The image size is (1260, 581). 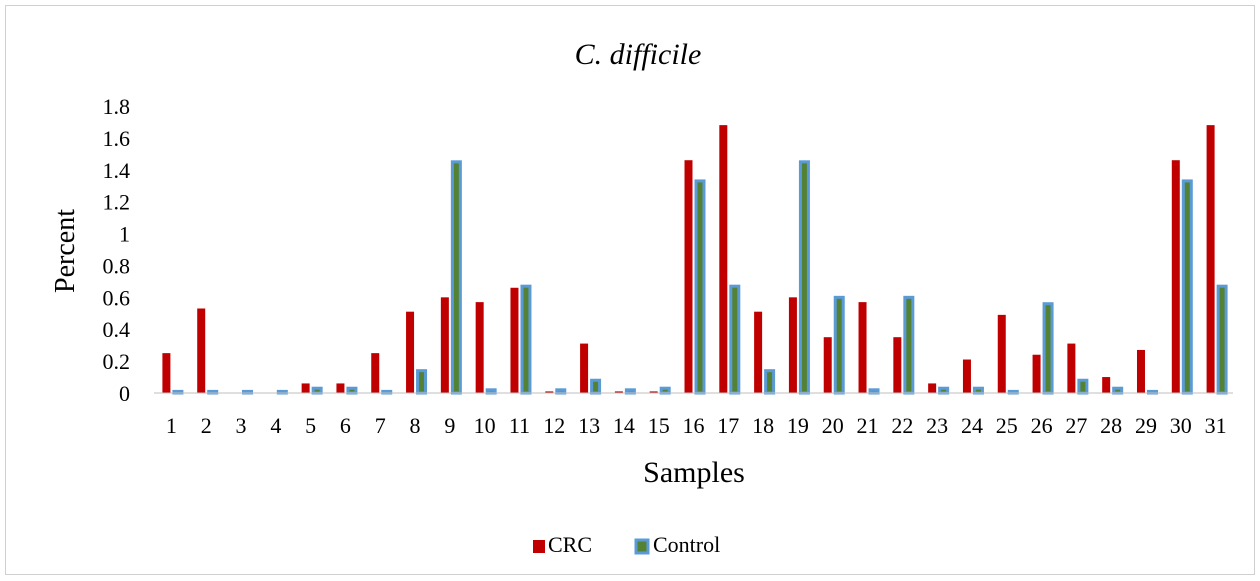 What do you see at coordinates (275, 425) in the screenshot?
I see `x-tick-label: 4` at bounding box center [275, 425].